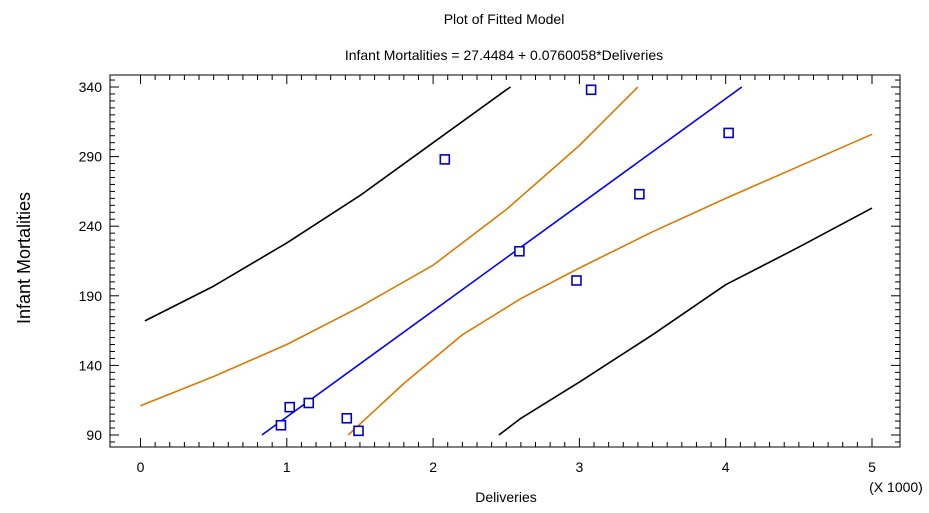 The height and width of the screenshot is (513, 929). Describe the element at coordinates (504, 19) in the screenshot. I see `chart-title: Plot of Fitted Model` at that location.